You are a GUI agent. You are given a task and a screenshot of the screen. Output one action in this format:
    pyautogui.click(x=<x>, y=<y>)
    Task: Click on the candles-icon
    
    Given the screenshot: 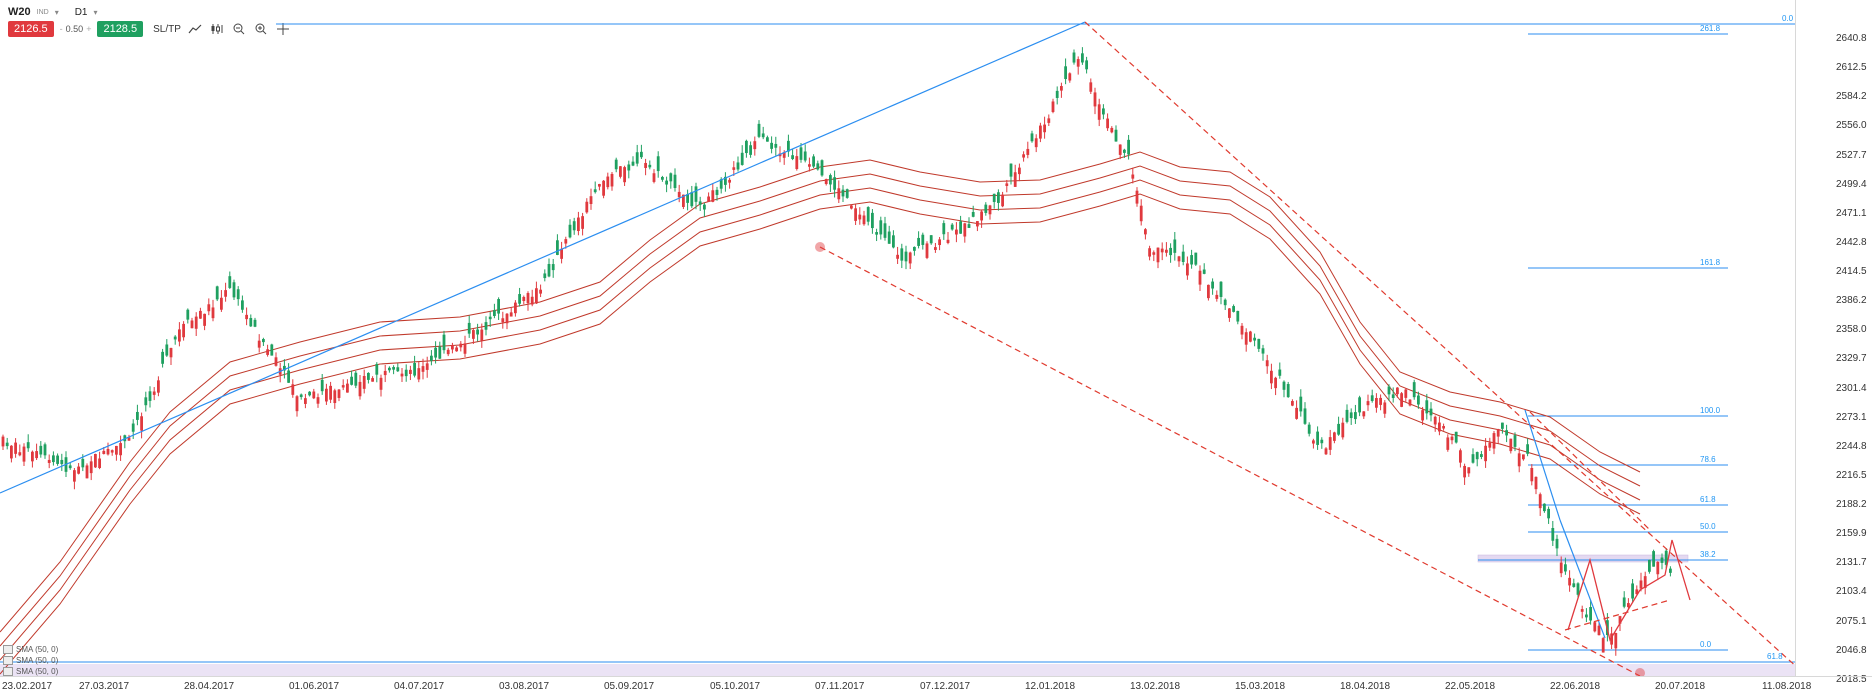 What is the action you would take?
    pyautogui.click(x=217, y=29)
    